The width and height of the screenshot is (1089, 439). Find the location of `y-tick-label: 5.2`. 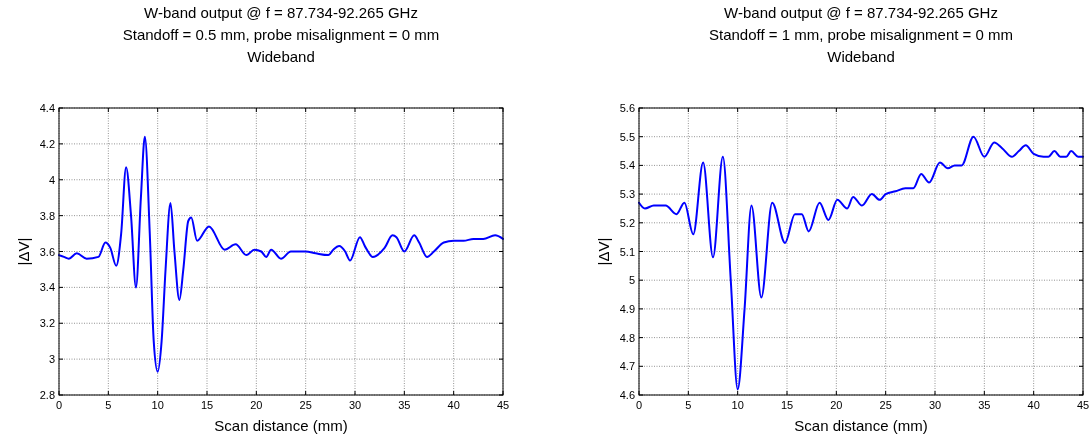

y-tick-label: 5.2 is located at coordinates (627, 222).